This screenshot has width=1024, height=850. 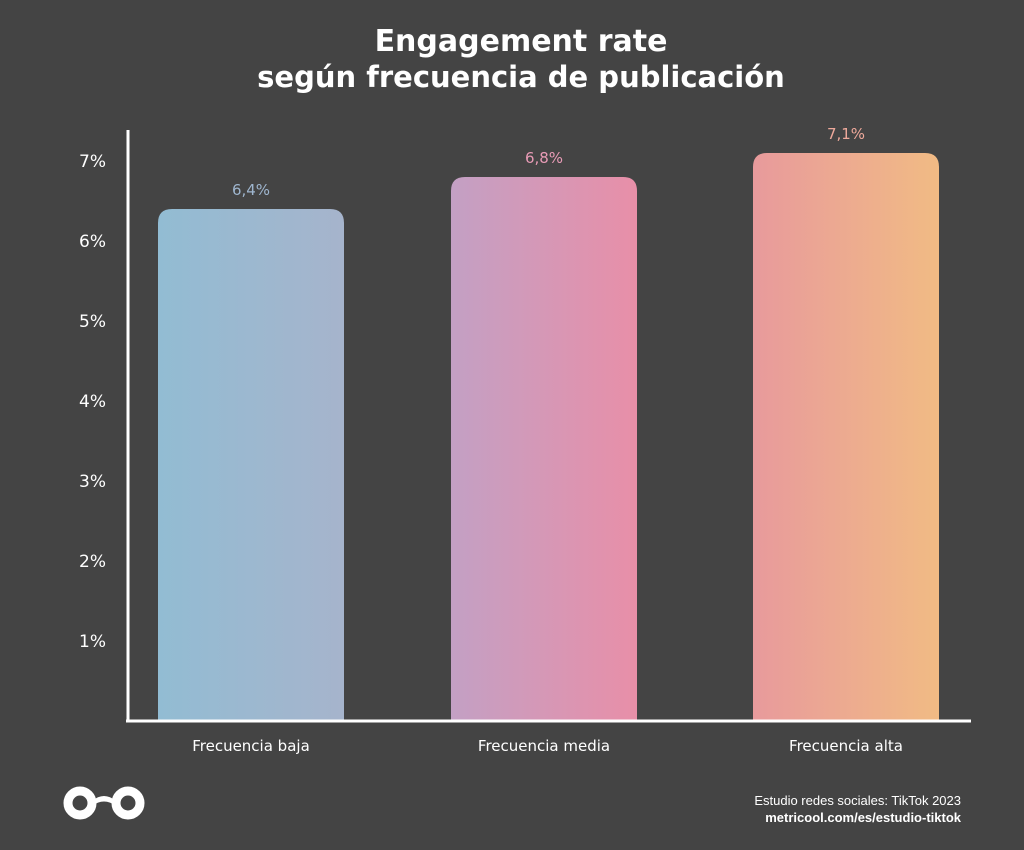 I want to click on x-tick-label: Frecuencia alta, so click(x=846, y=746).